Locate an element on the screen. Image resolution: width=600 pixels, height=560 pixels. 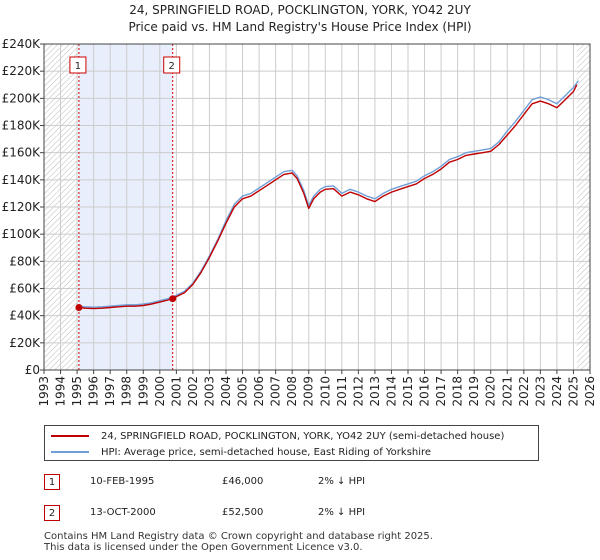
x-tick-label: 2024 is located at coordinates (557, 391).